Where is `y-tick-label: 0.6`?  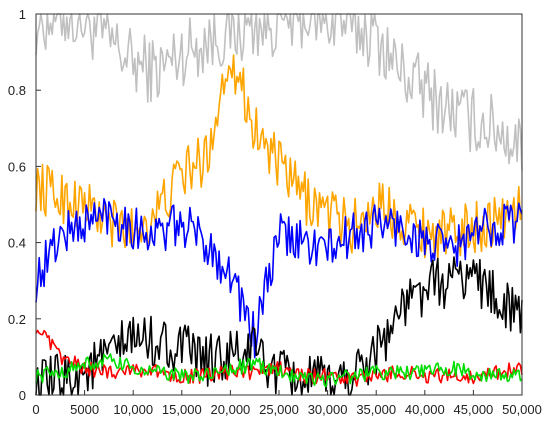
y-tick-label: 0.6 is located at coordinates (17, 166).